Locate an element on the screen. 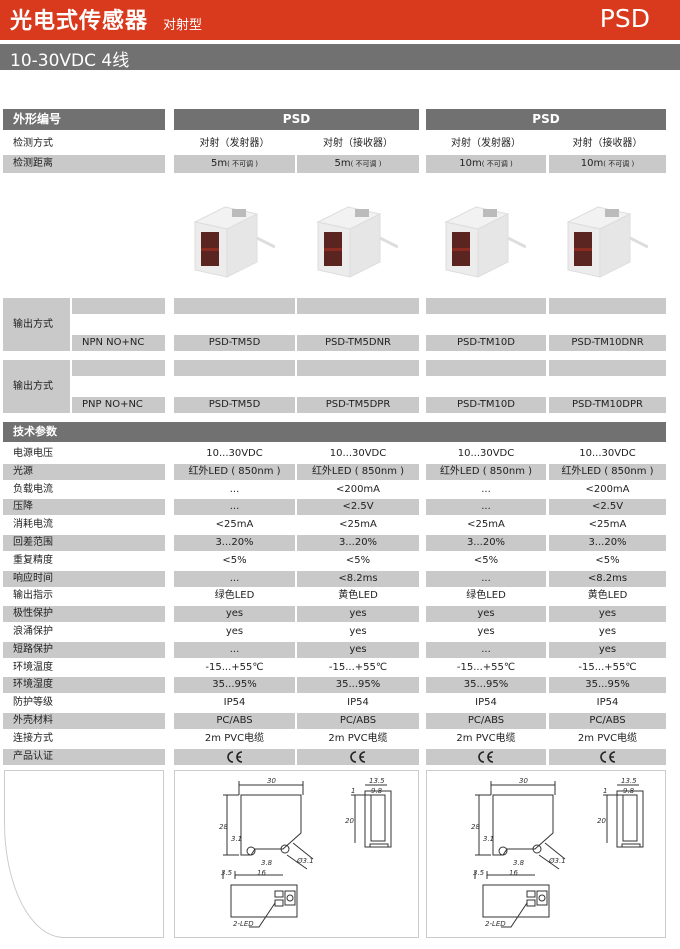 This screenshot has width=680, height=949. dimension-label: 20 is located at coordinates (601, 821).